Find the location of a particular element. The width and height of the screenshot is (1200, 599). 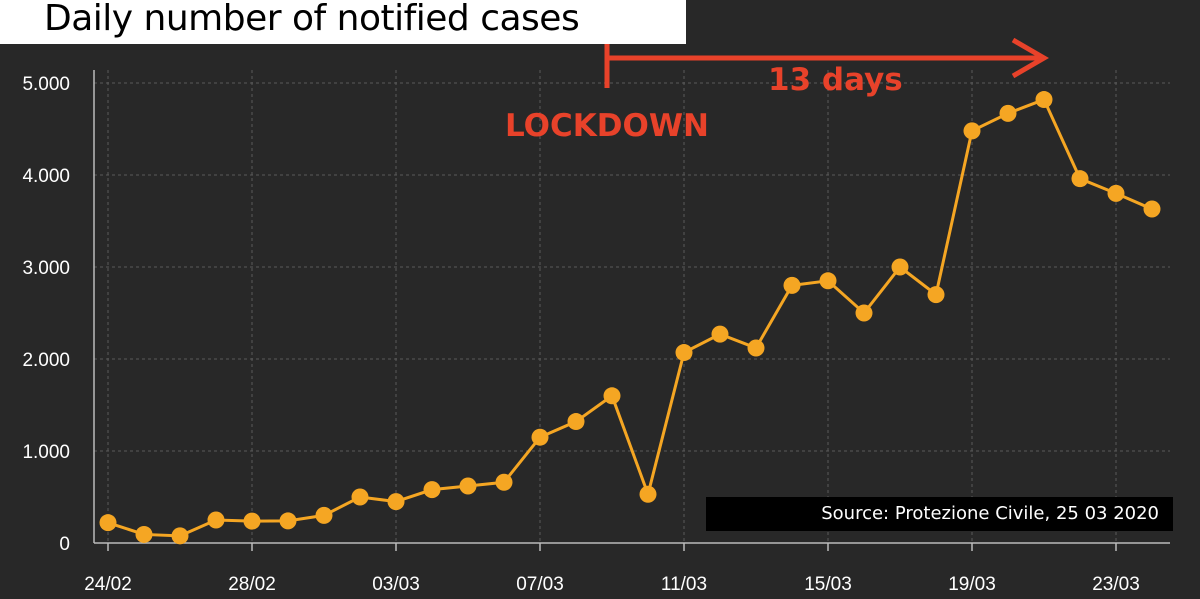

arrow-days-label: 13 days is located at coordinates (835, 80).